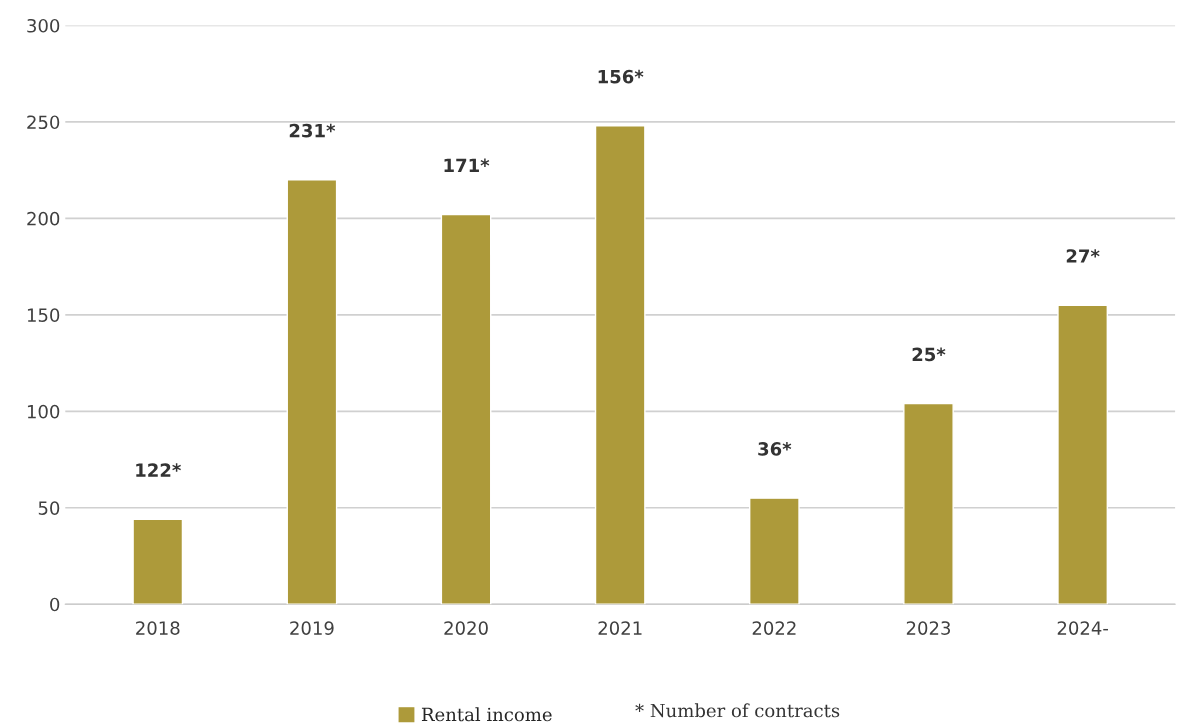 The image size is (1187, 728). Describe the element at coordinates (774, 628) in the screenshot. I see `x-tick-label: 2022` at that location.